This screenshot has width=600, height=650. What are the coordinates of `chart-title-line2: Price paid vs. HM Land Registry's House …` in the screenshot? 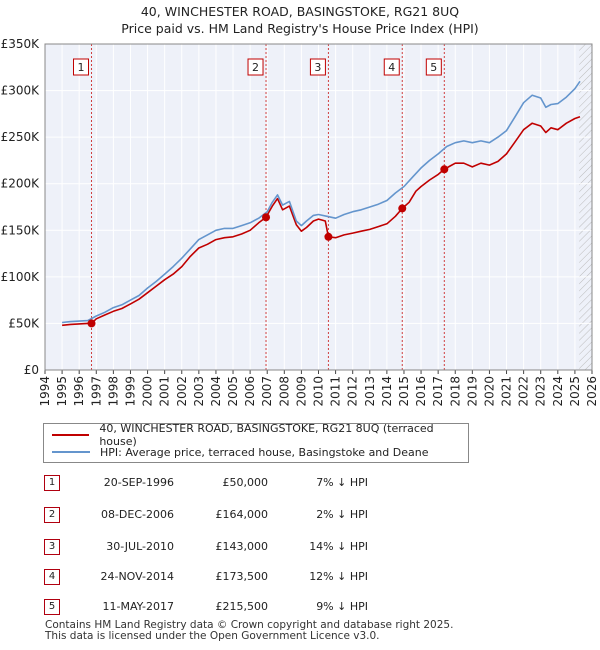 It's located at (300, 28).